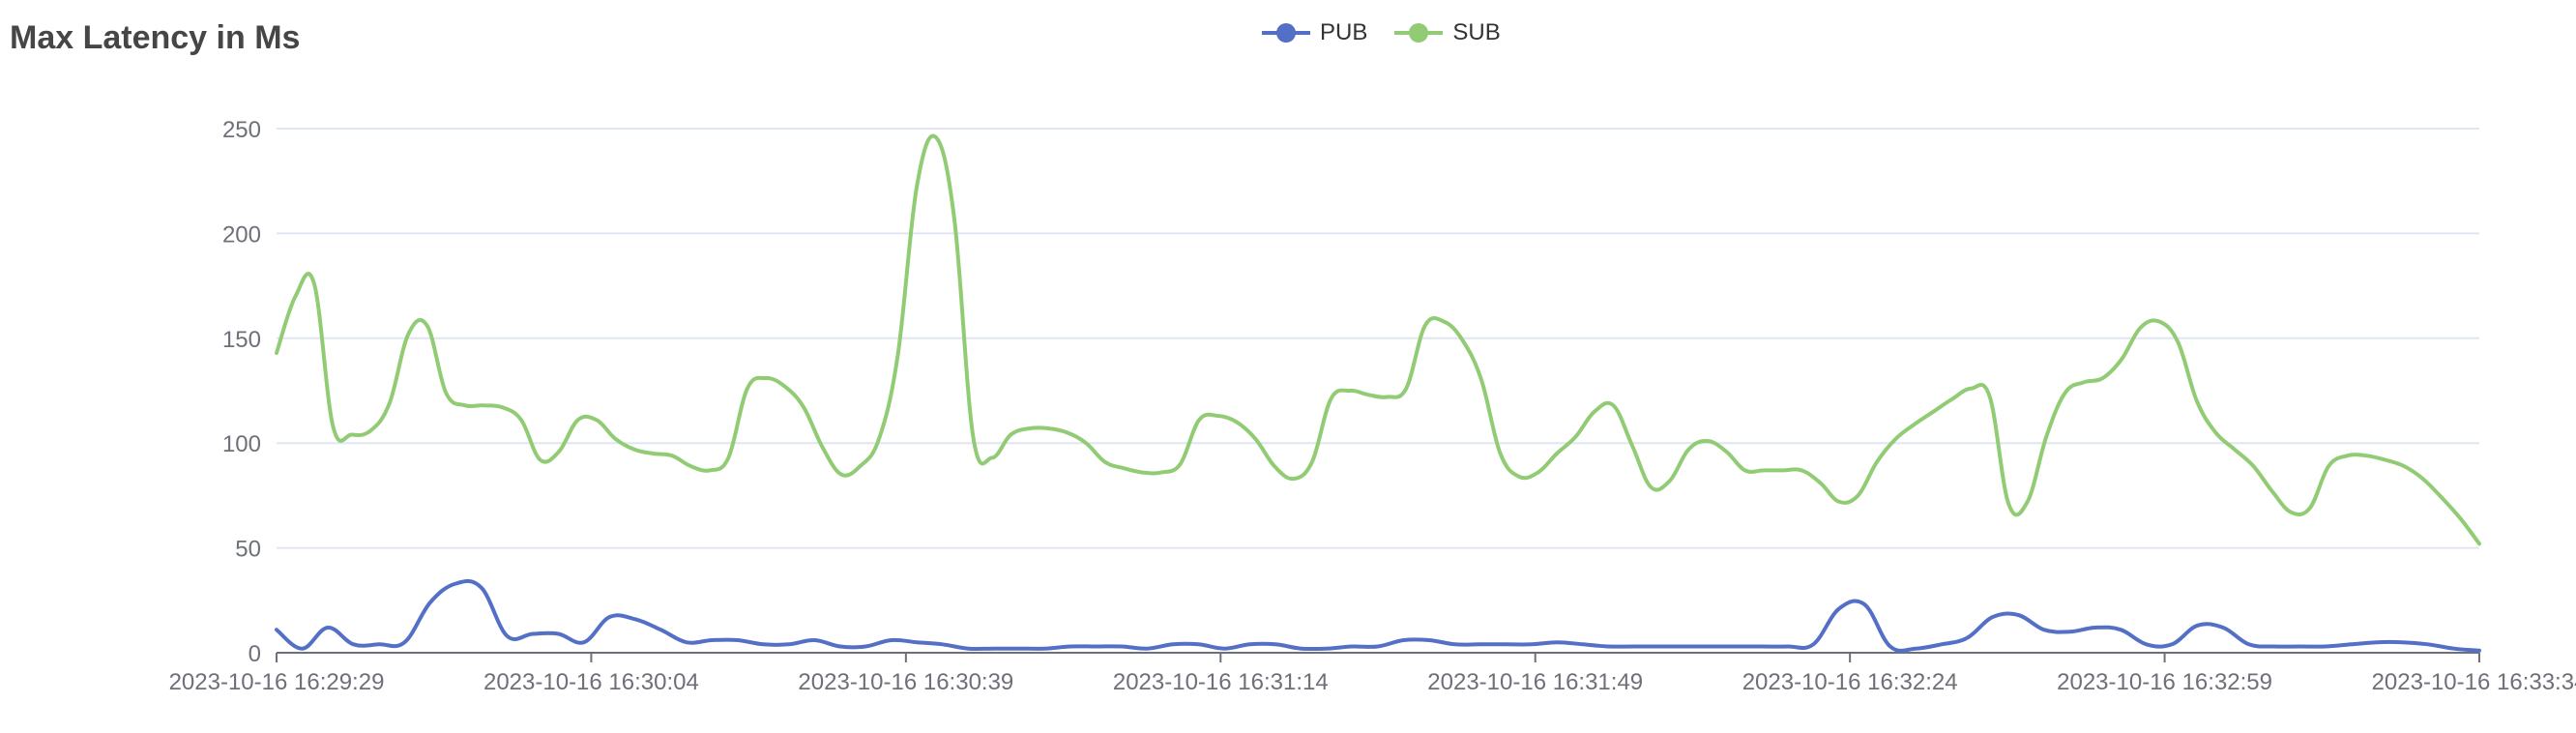  I want to click on y-tick-label: 100, so click(241, 444).